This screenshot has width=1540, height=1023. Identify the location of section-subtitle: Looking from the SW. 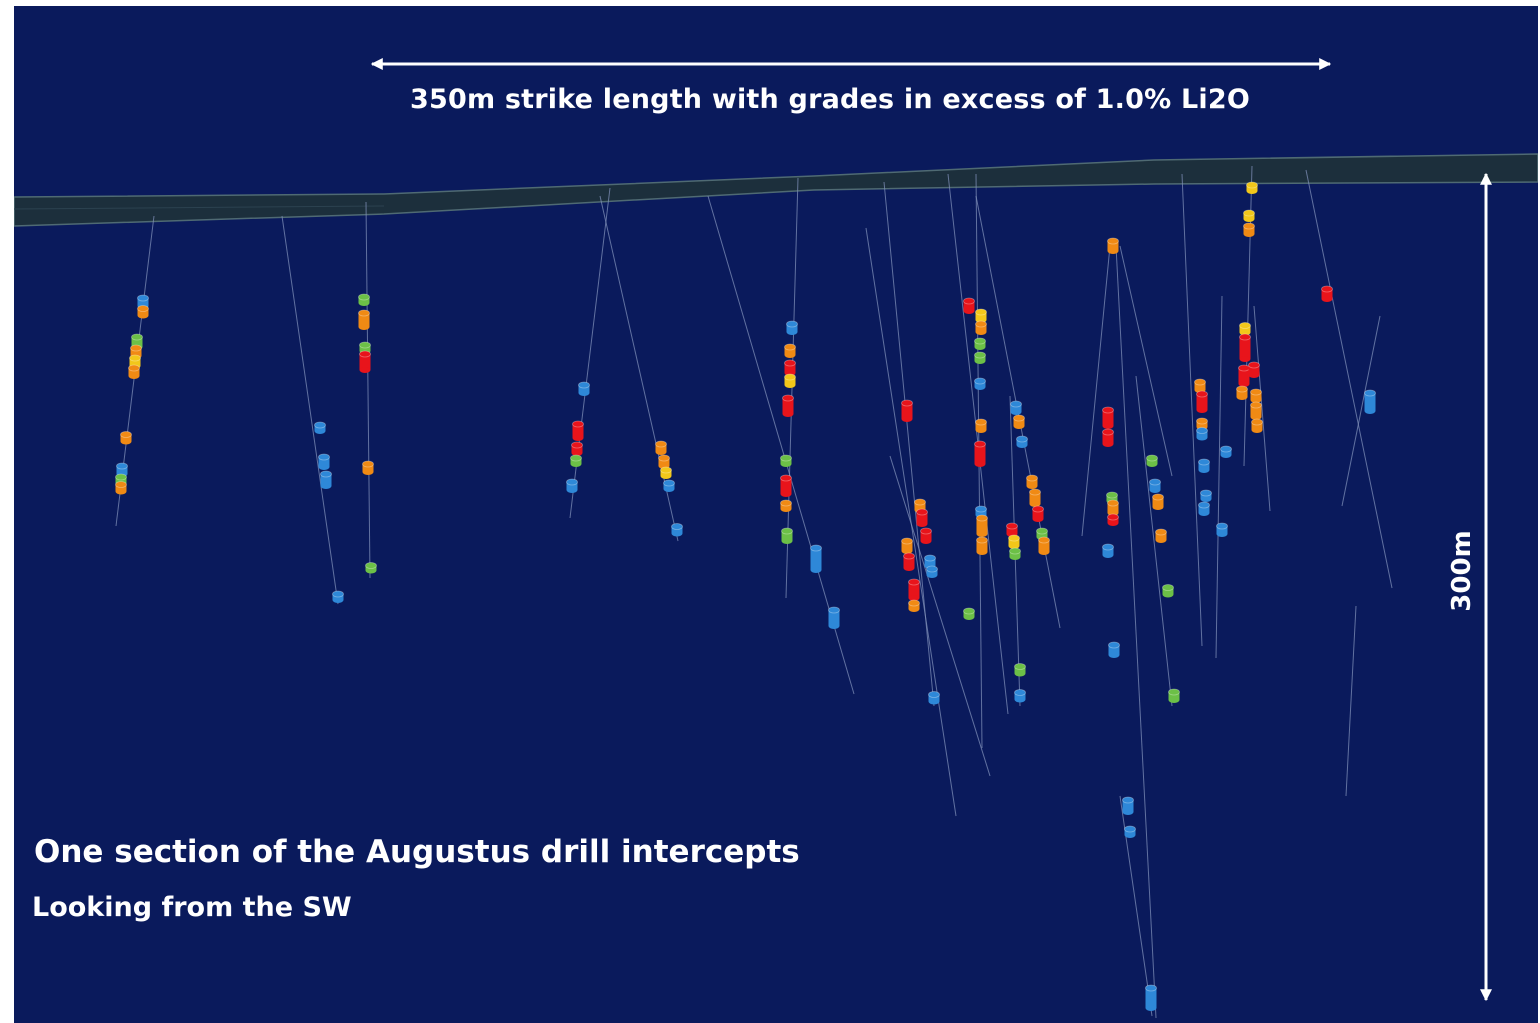
(192, 907).